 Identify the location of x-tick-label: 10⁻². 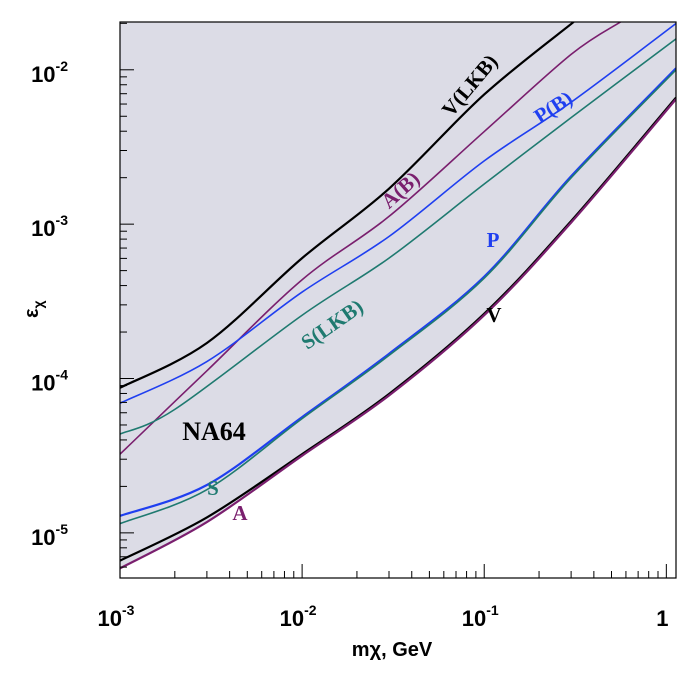
(298, 616).